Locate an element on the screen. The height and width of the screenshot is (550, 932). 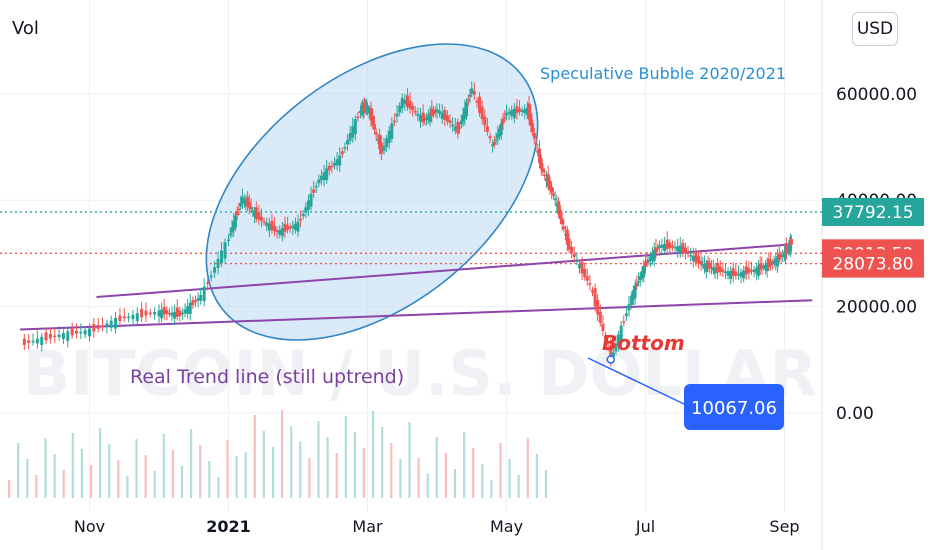
currency-button: USD is located at coordinates (875, 29).